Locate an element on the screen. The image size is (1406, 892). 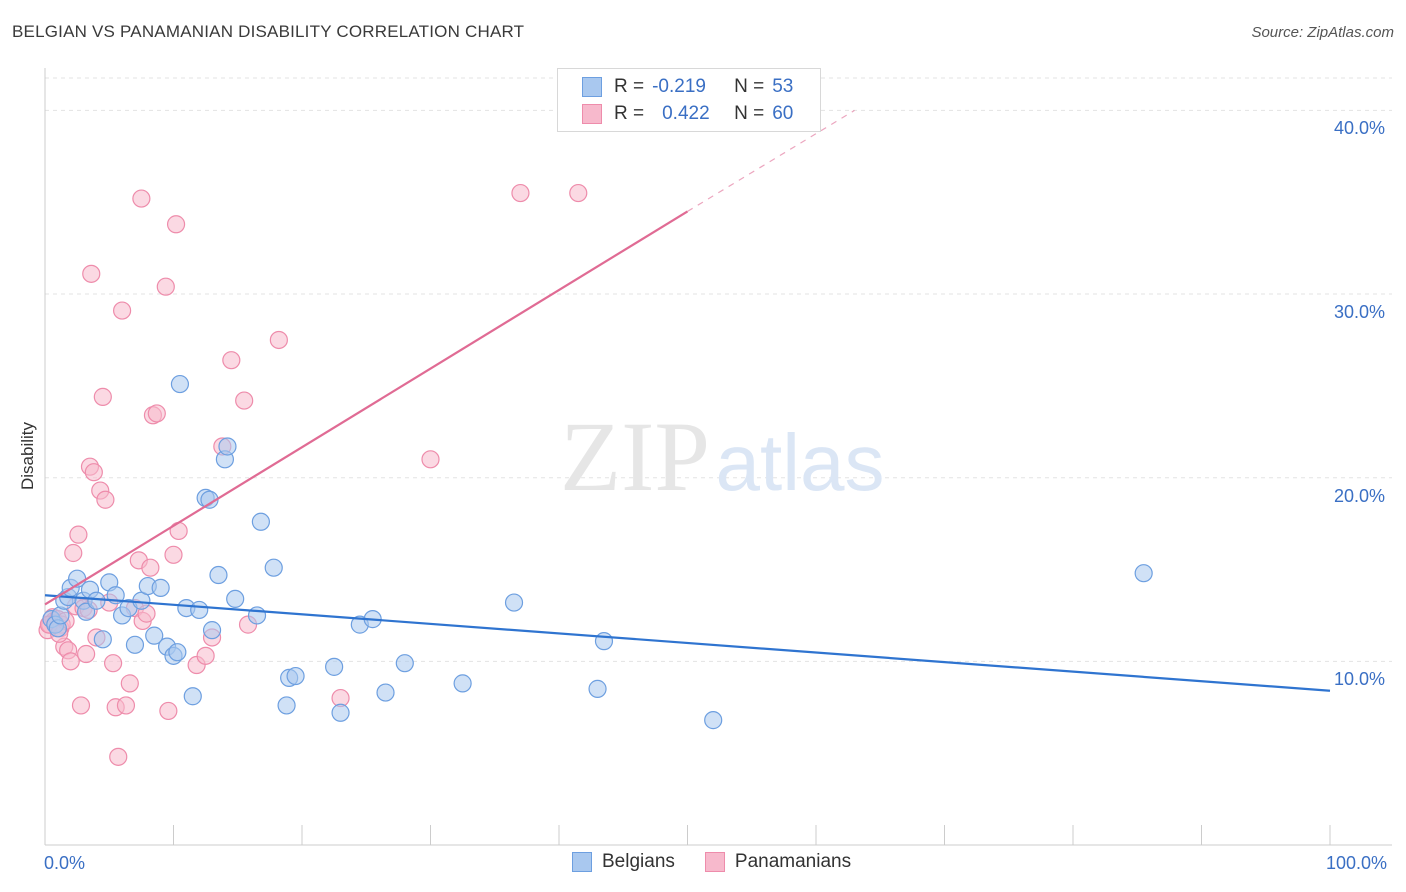
correlation-legend: R = -0.219 N = 53 R = 0.422 N = 60 is located at coordinates (689, 100).